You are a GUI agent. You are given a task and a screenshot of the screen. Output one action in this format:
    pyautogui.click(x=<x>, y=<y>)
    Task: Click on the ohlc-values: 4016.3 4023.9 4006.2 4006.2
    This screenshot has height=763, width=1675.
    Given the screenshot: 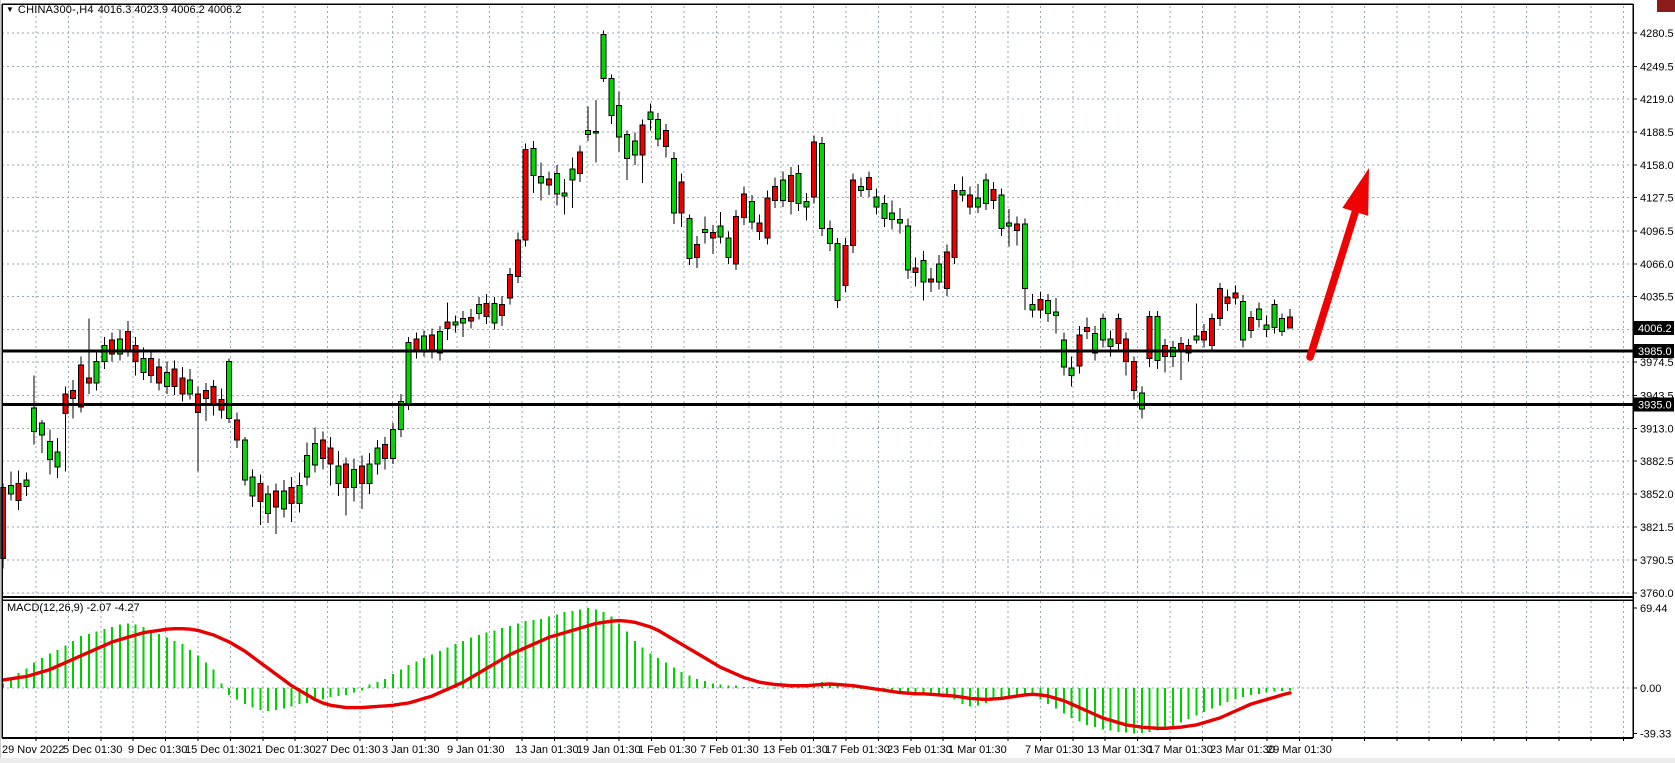 What is the action you would take?
    pyautogui.click(x=169, y=10)
    